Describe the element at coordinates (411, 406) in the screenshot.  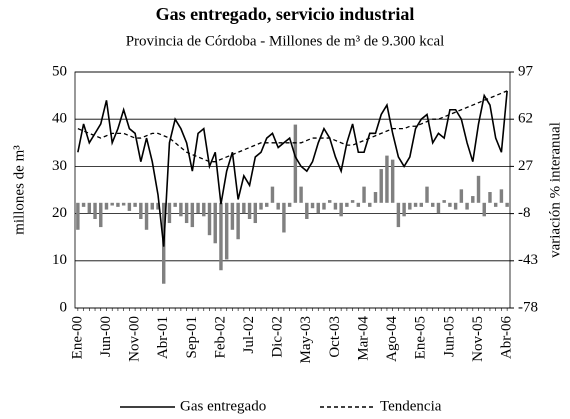
I see `legend-label: Tendencia` at that location.